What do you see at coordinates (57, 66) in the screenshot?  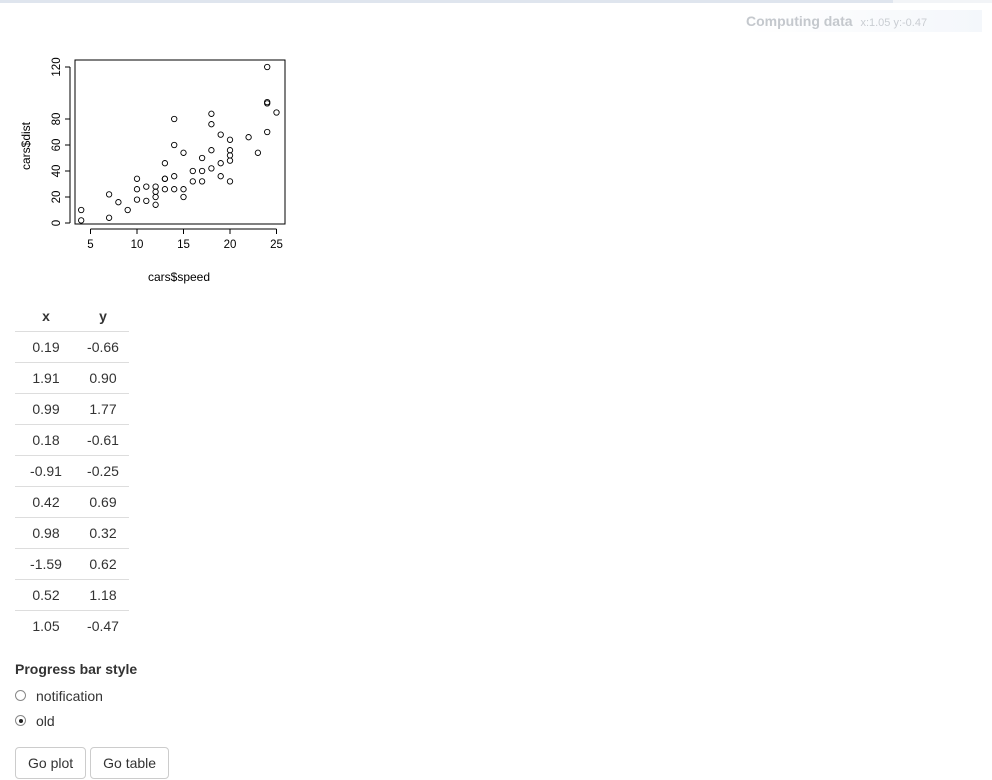 I see `y-tick-label: 120` at bounding box center [57, 66].